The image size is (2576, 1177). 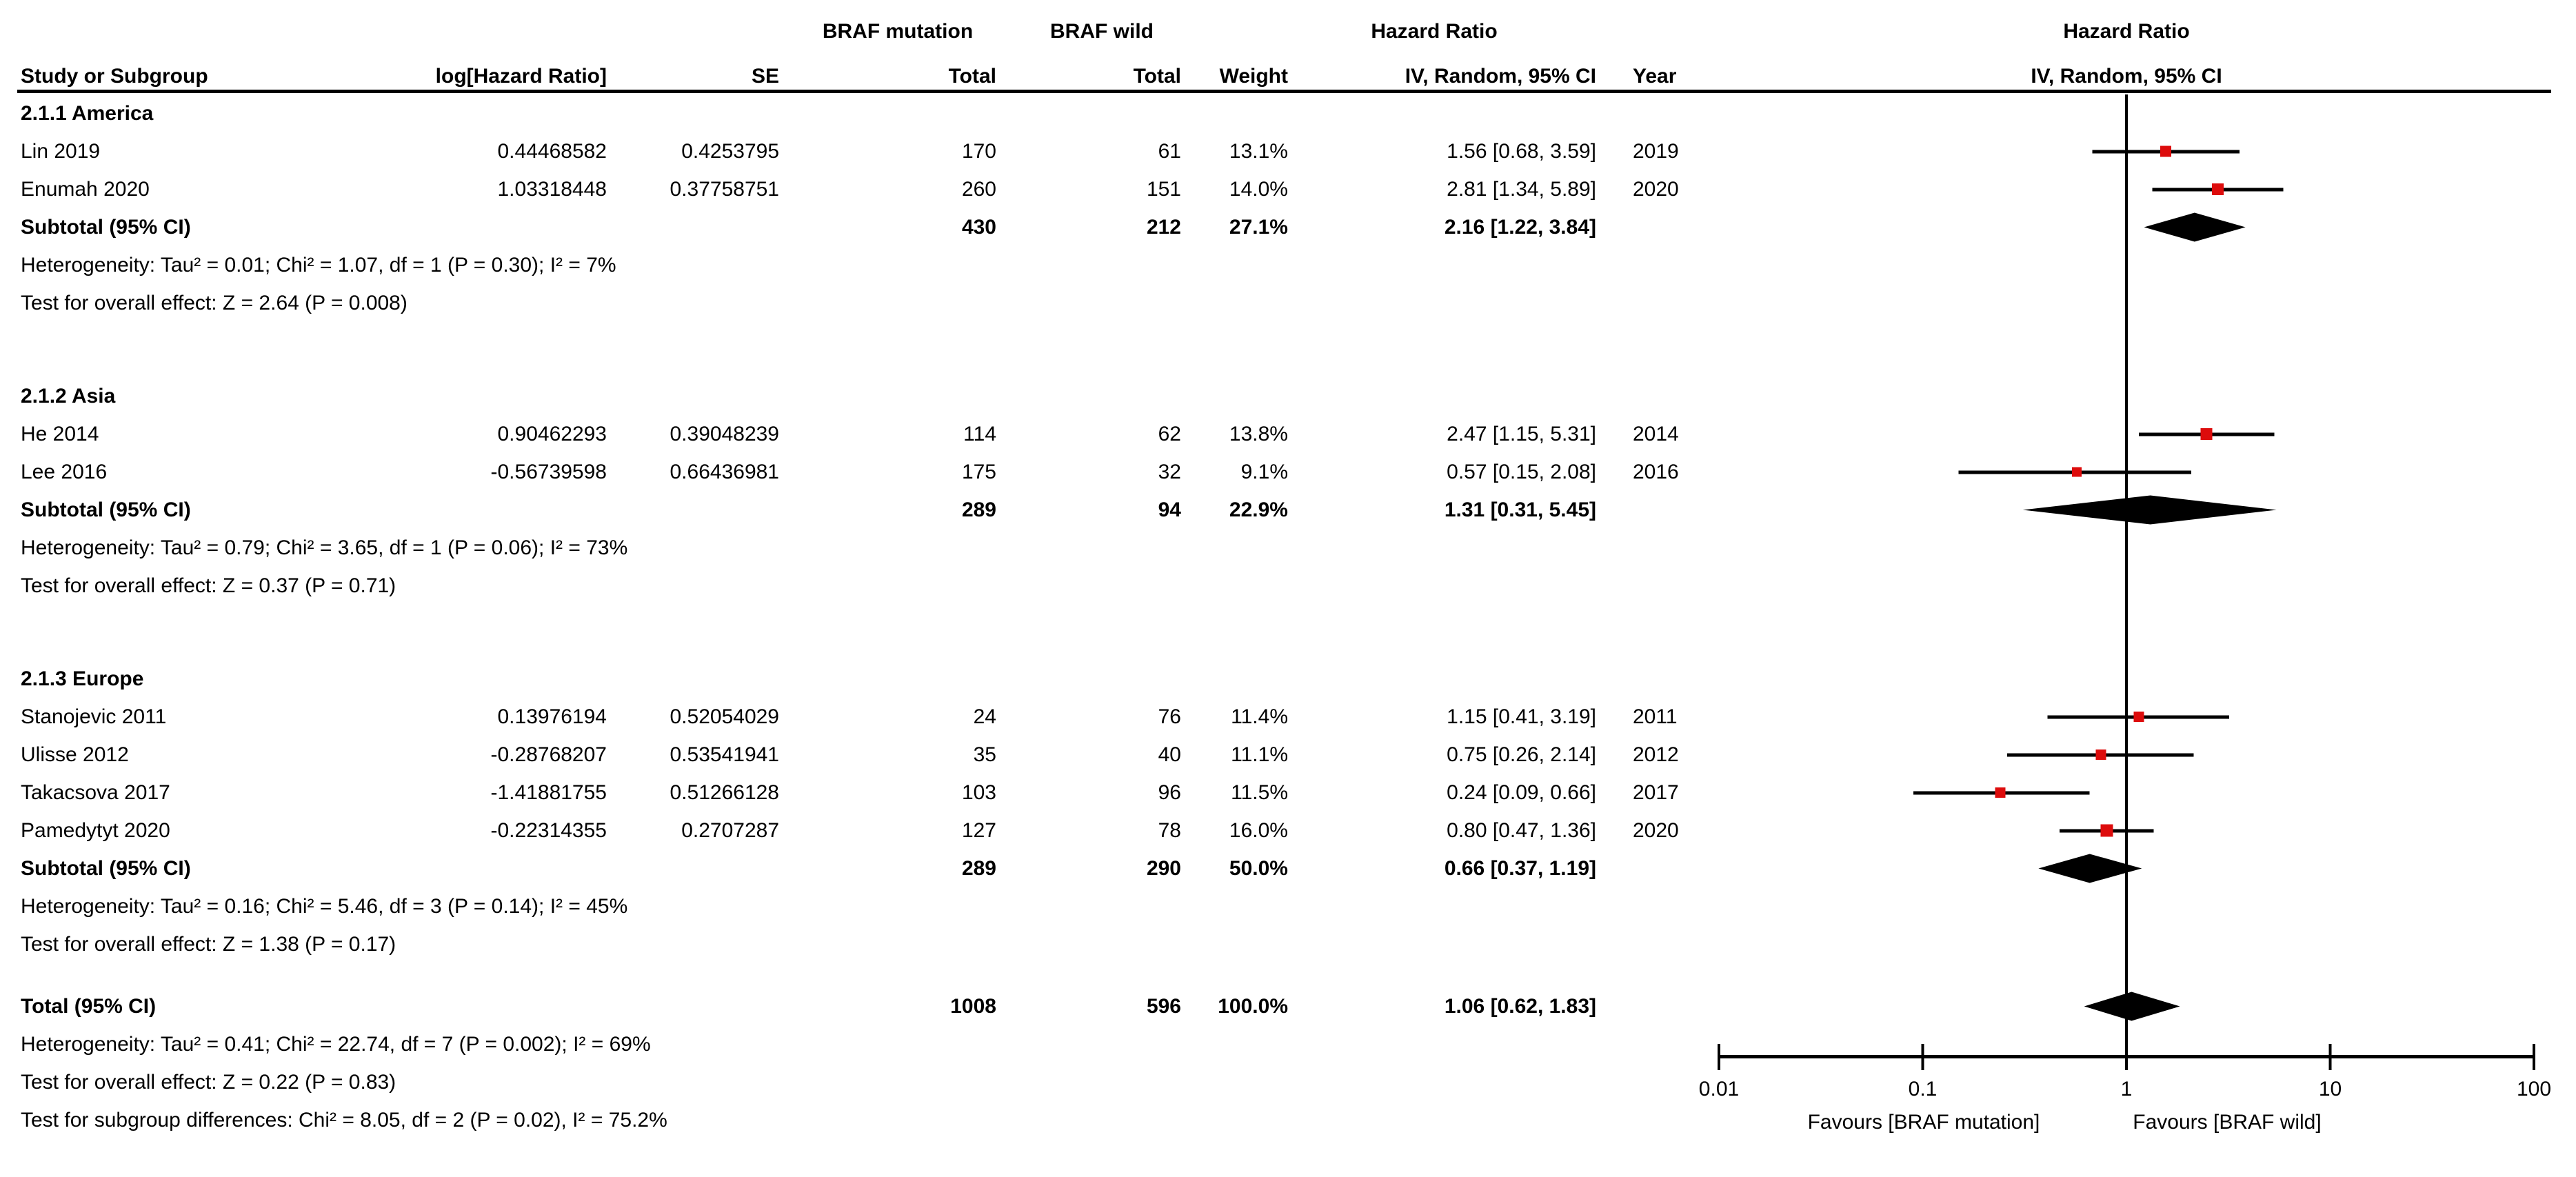 I want to click on header-se: SE, so click(x=765, y=77).